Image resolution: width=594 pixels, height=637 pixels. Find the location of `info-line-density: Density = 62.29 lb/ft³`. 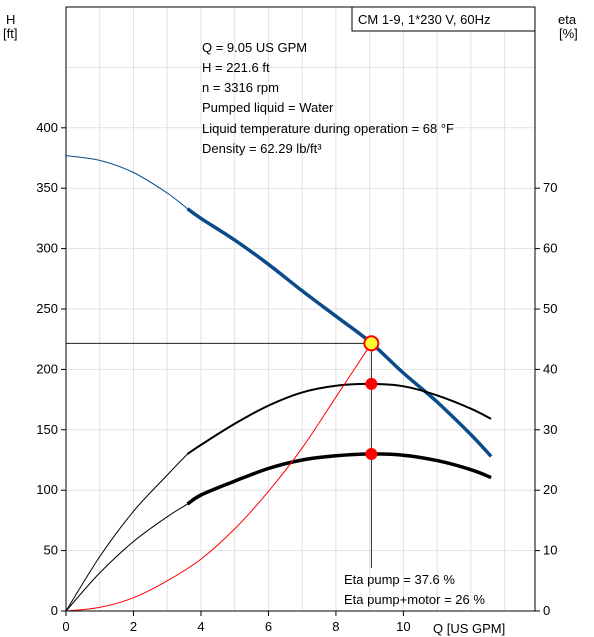

info-line-density: Density = 62.29 lb/ft³ is located at coordinates (262, 148).